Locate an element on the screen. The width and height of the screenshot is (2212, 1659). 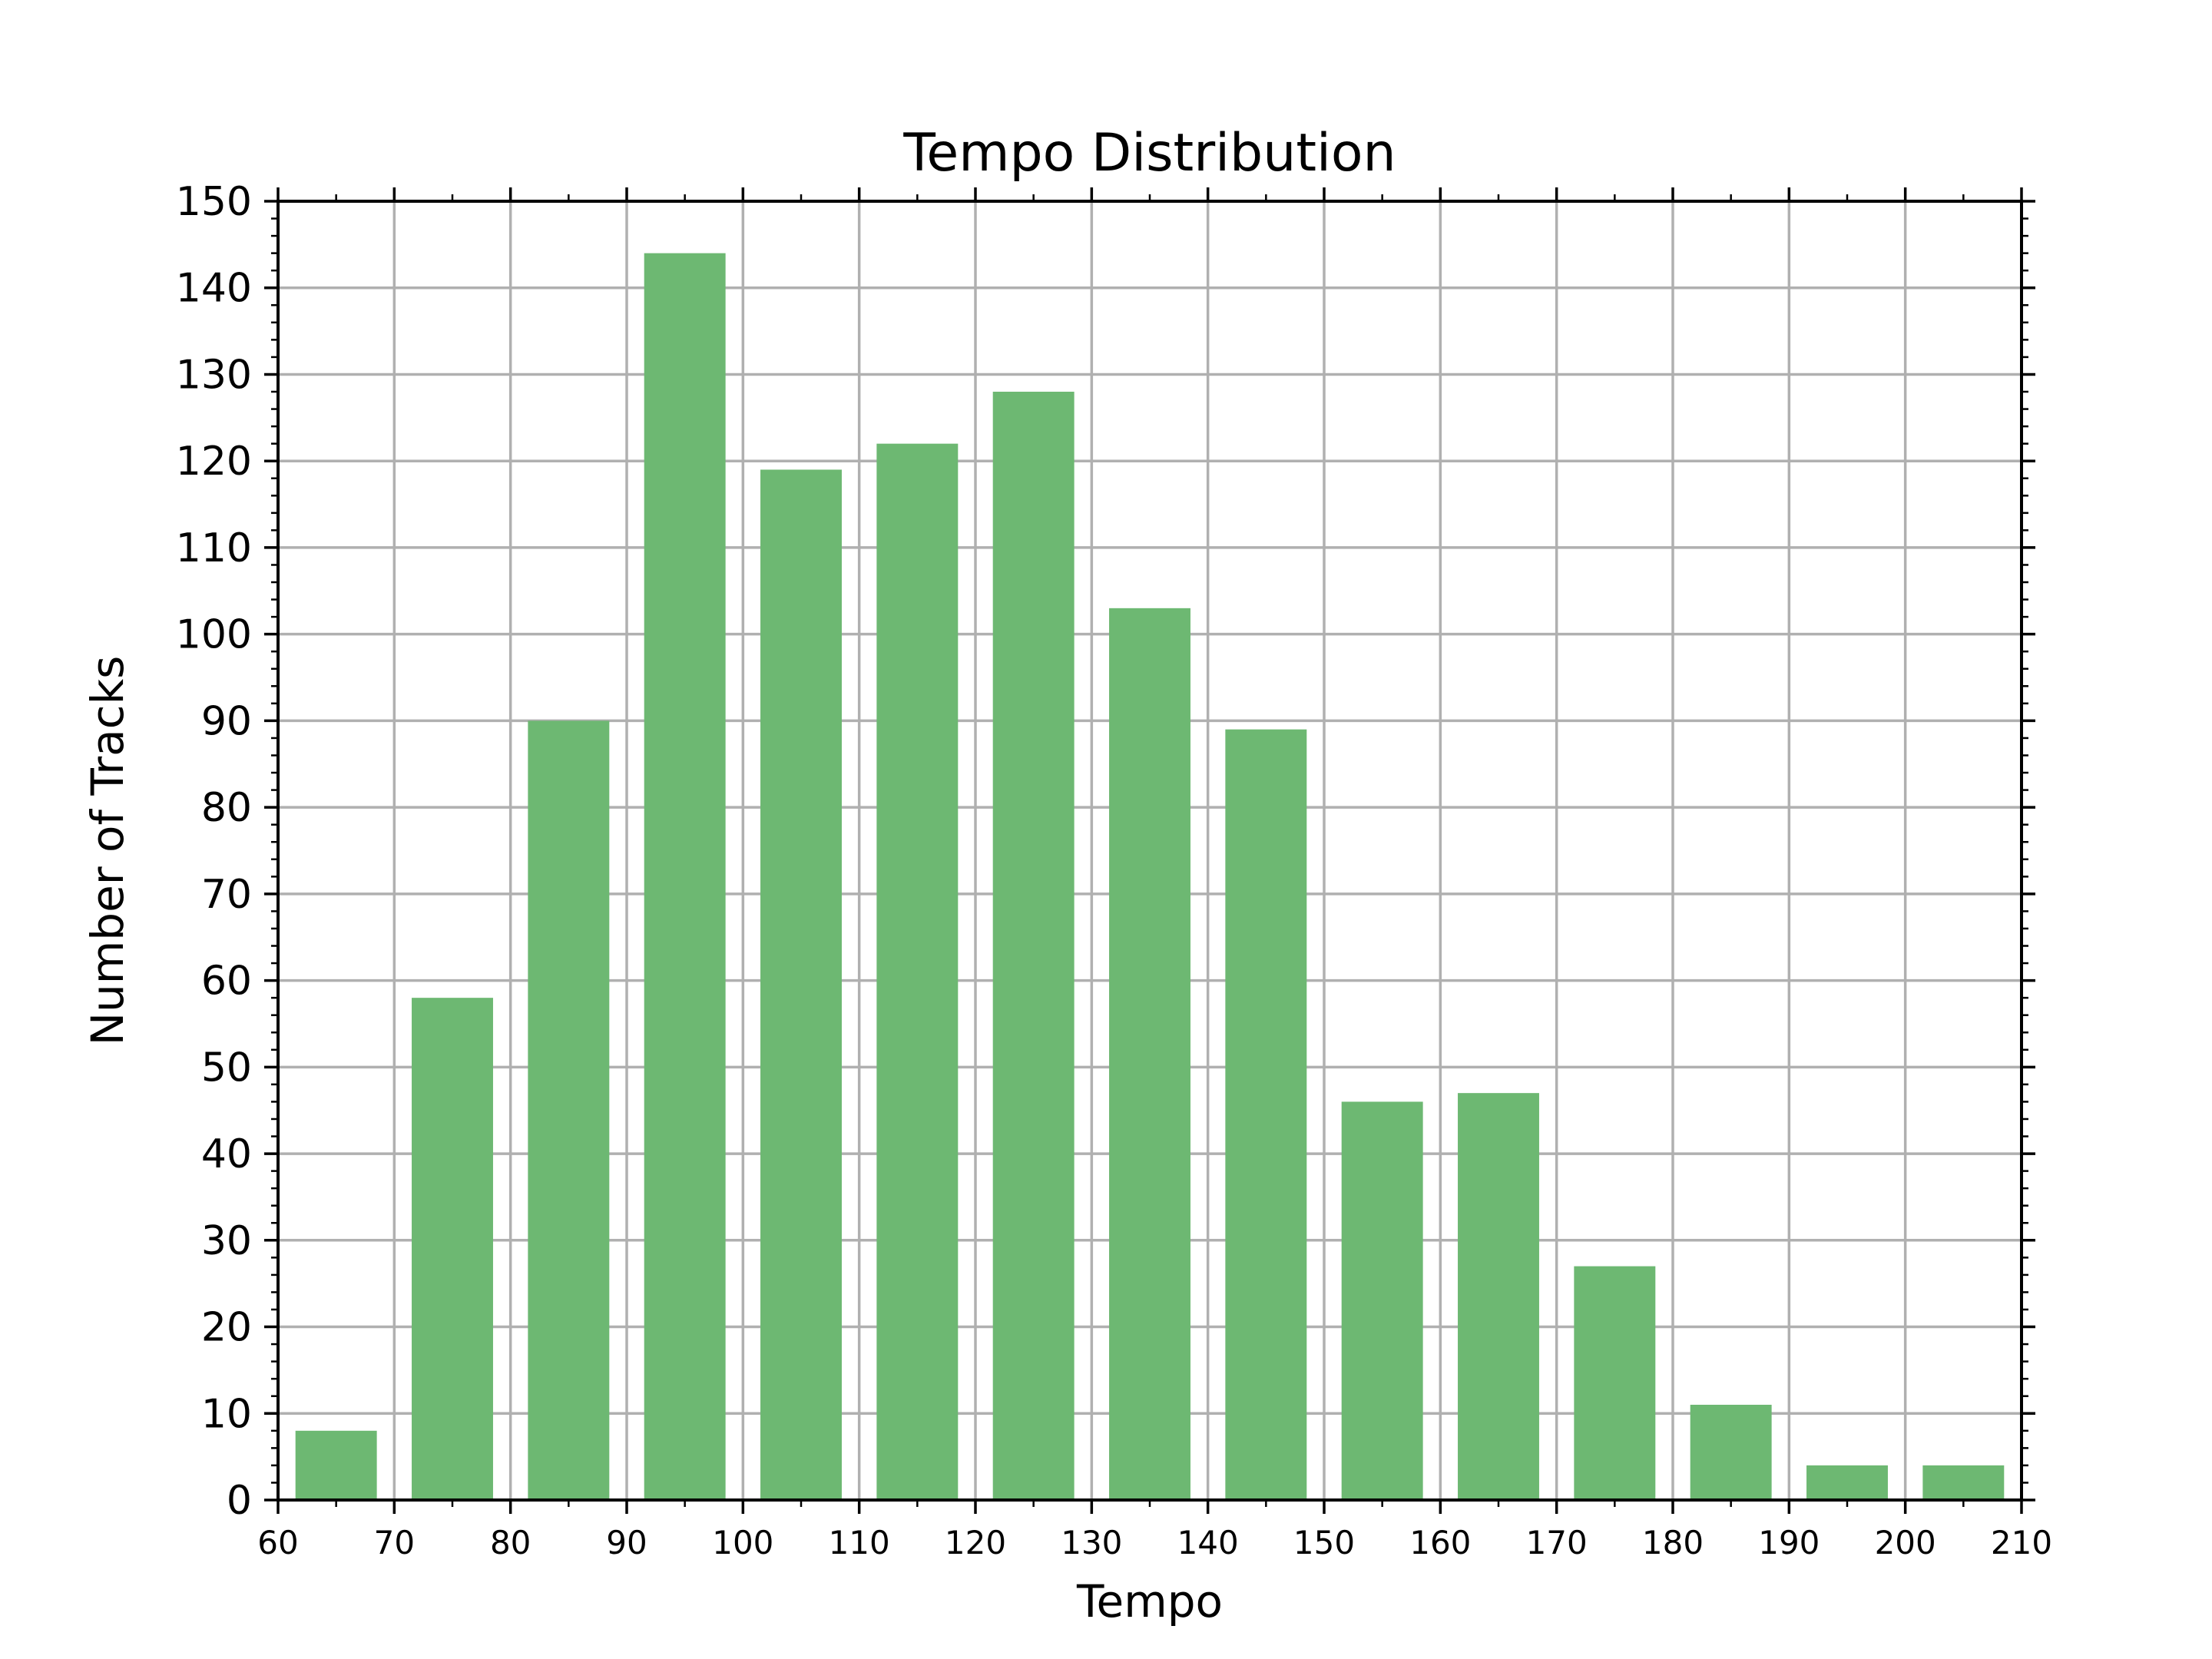
x-tick-label: 110 is located at coordinates (860, 1543).